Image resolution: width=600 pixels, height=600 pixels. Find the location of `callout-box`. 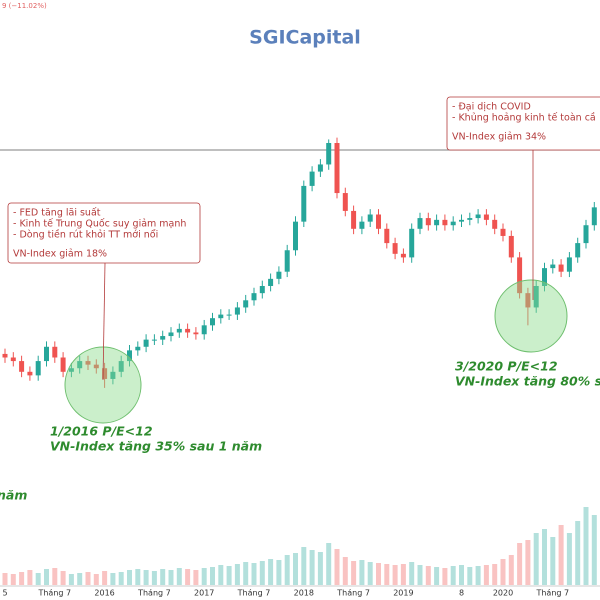

callout-box is located at coordinates (104, 233).